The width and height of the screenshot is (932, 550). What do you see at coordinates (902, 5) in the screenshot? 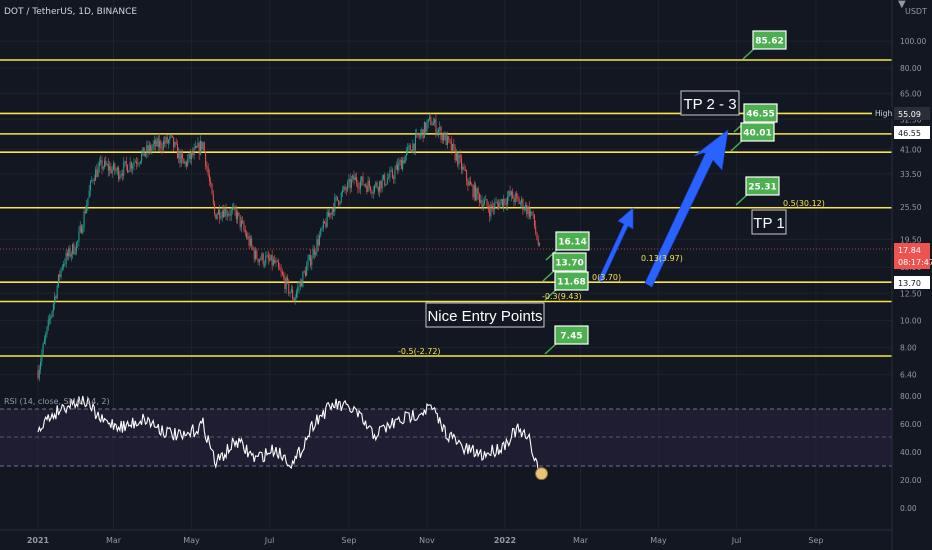
I see `currency-prefix: ▼` at bounding box center [902, 5].